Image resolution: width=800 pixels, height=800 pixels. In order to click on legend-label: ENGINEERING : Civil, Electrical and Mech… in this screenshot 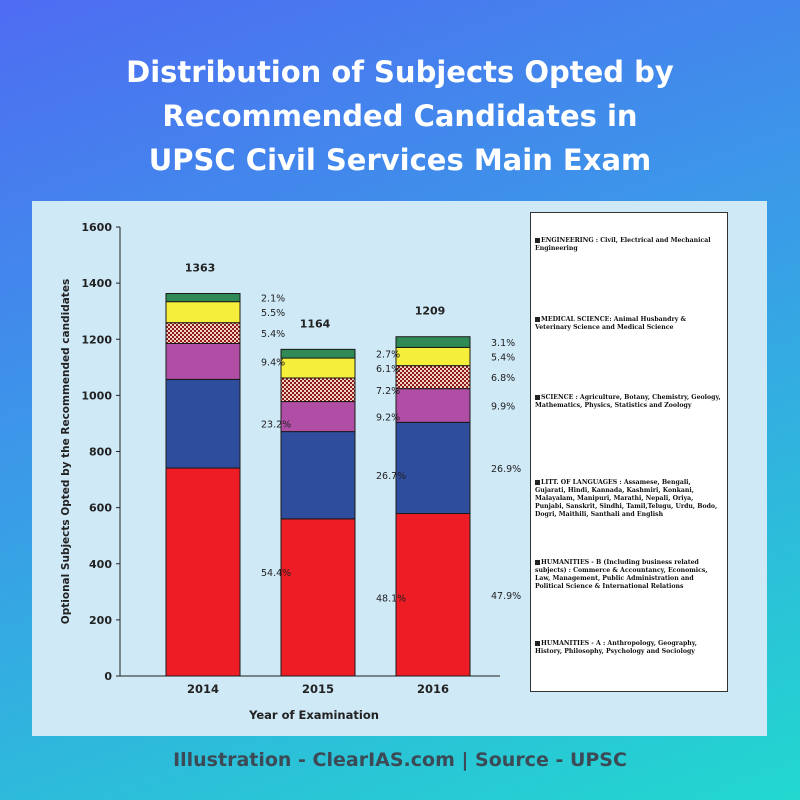, I will do `click(623, 244)`.